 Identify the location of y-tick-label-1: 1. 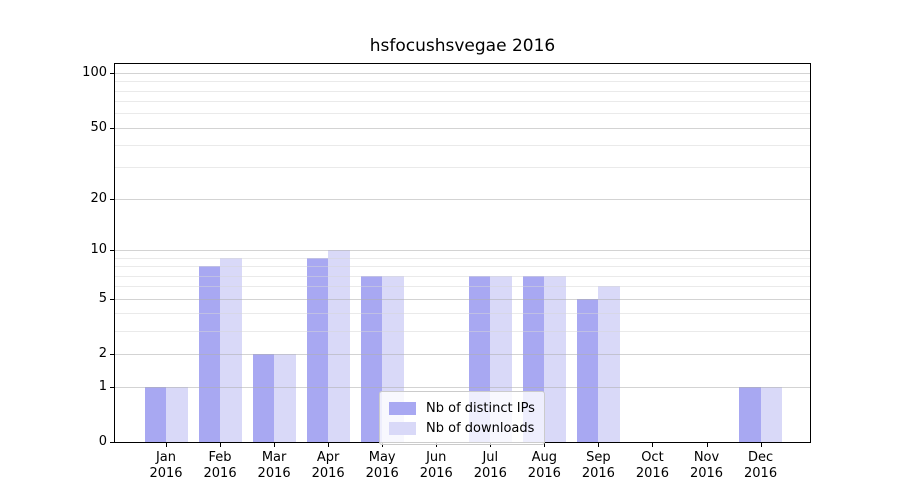
(102, 386).